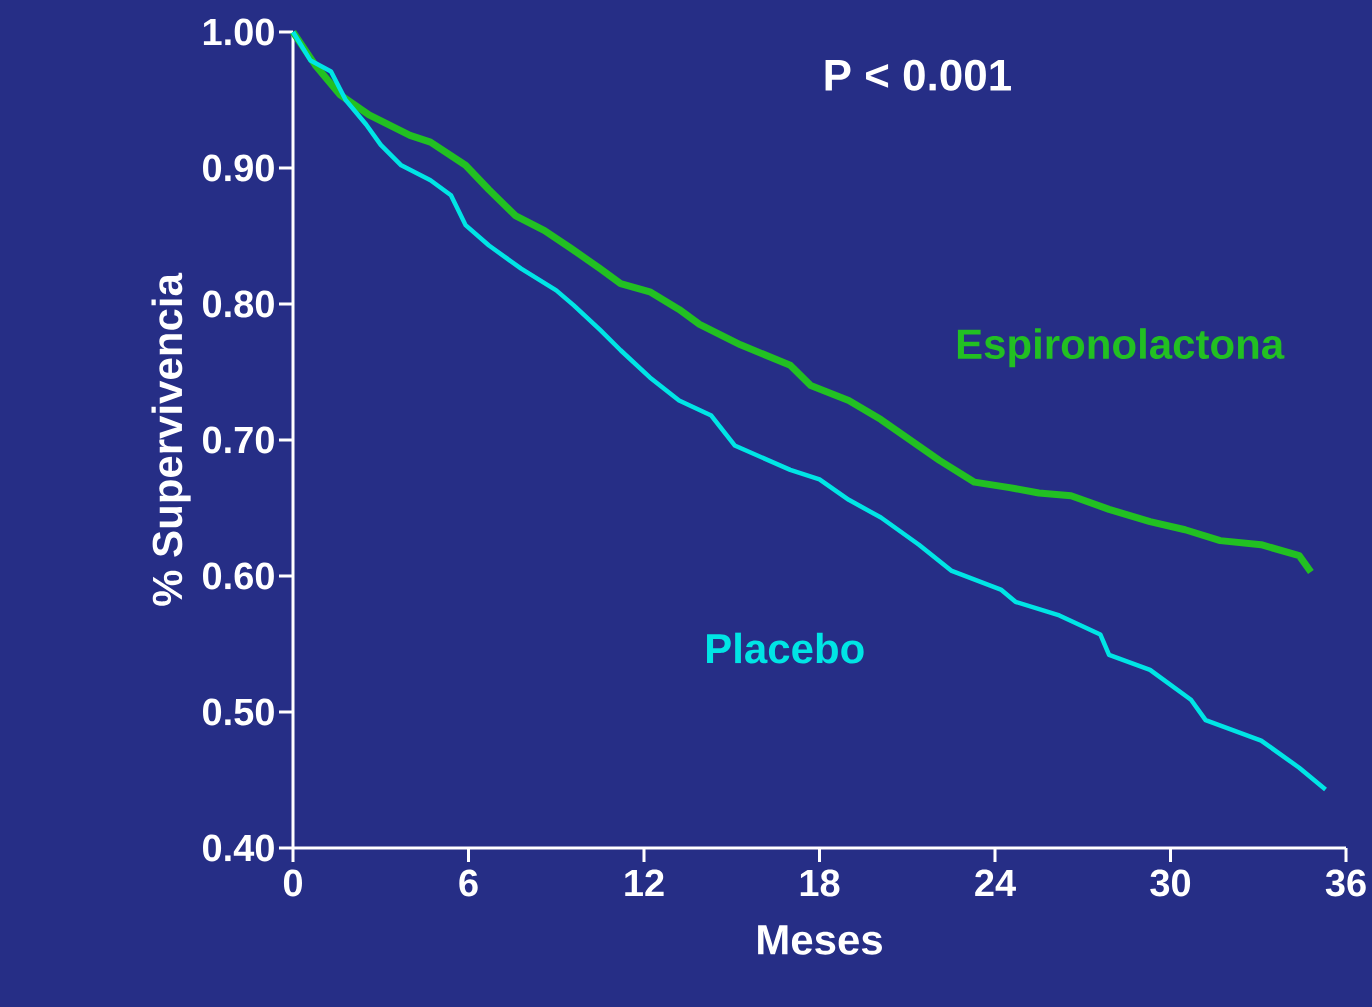  Describe the element at coordinates (1345, 883) in the screenshot. I see `x-tick-label: 36` at that location.